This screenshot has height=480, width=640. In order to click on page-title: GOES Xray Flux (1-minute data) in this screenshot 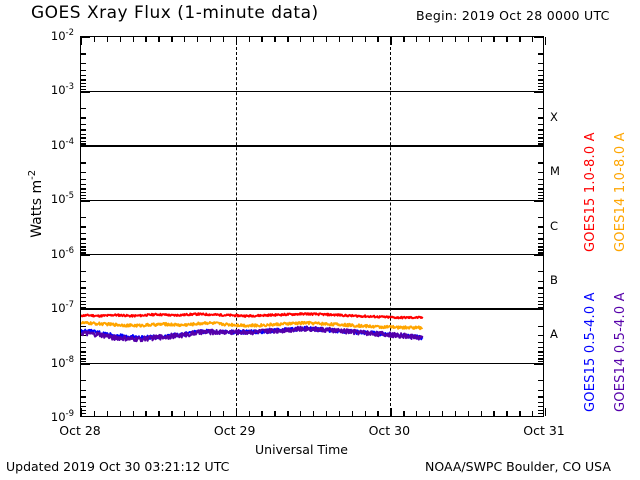, I will do `click(175, 13)`.